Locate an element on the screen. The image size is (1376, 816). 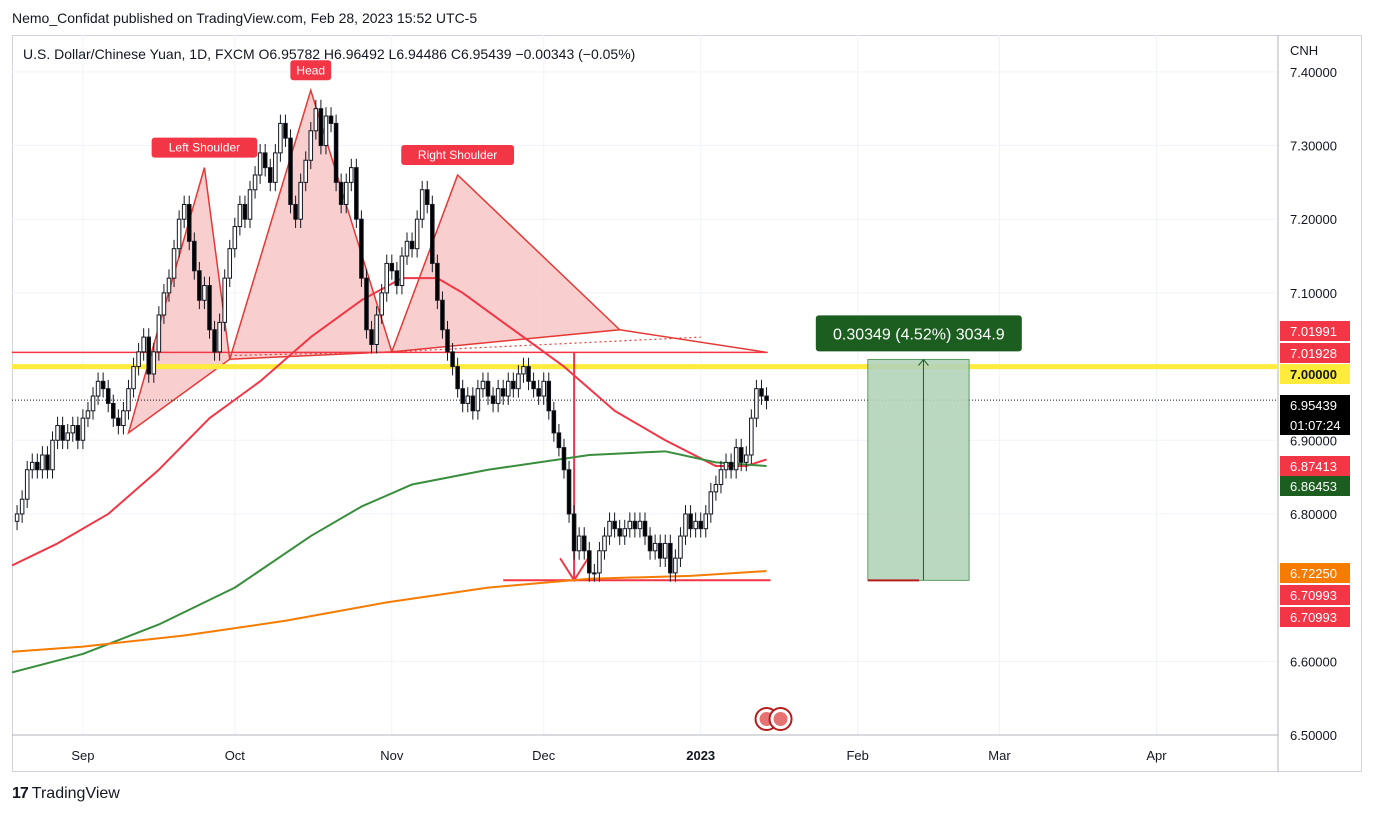
price-tag: 6.72250 is located at coordinates (1315, 573).